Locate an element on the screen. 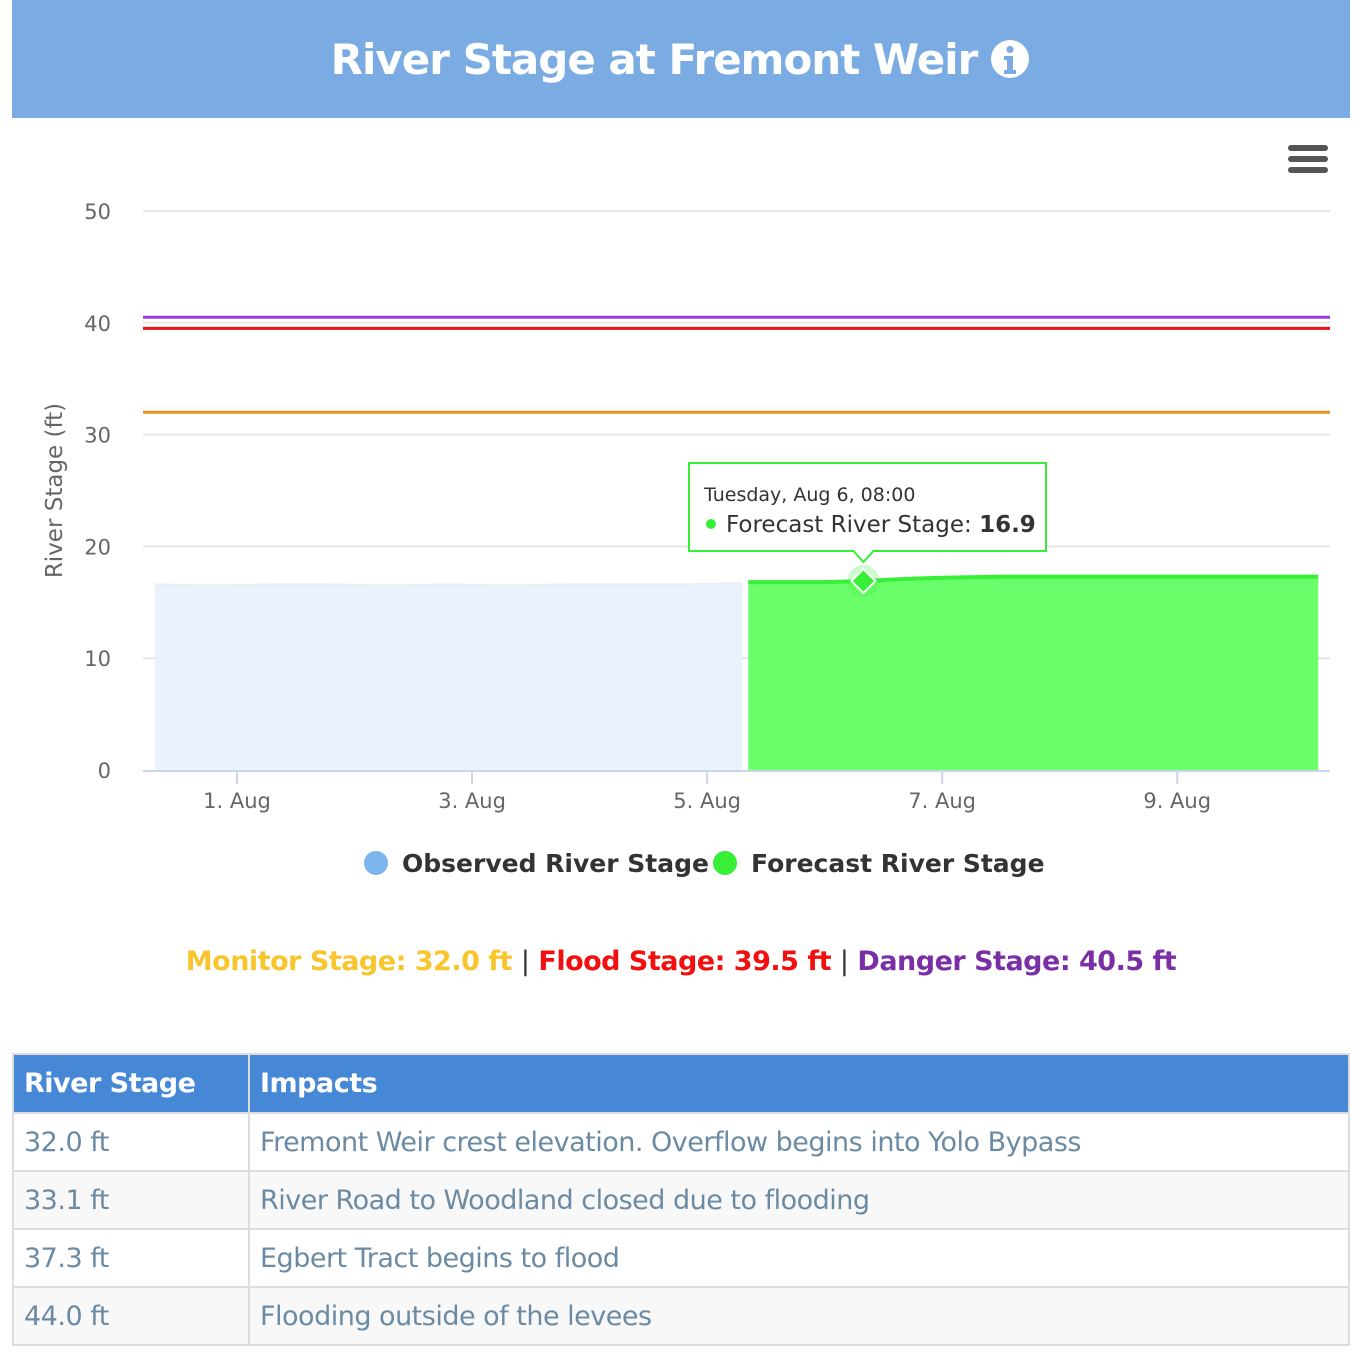  legend-label-forecast: Forecast River Stage is located at coordinates (898, 863).